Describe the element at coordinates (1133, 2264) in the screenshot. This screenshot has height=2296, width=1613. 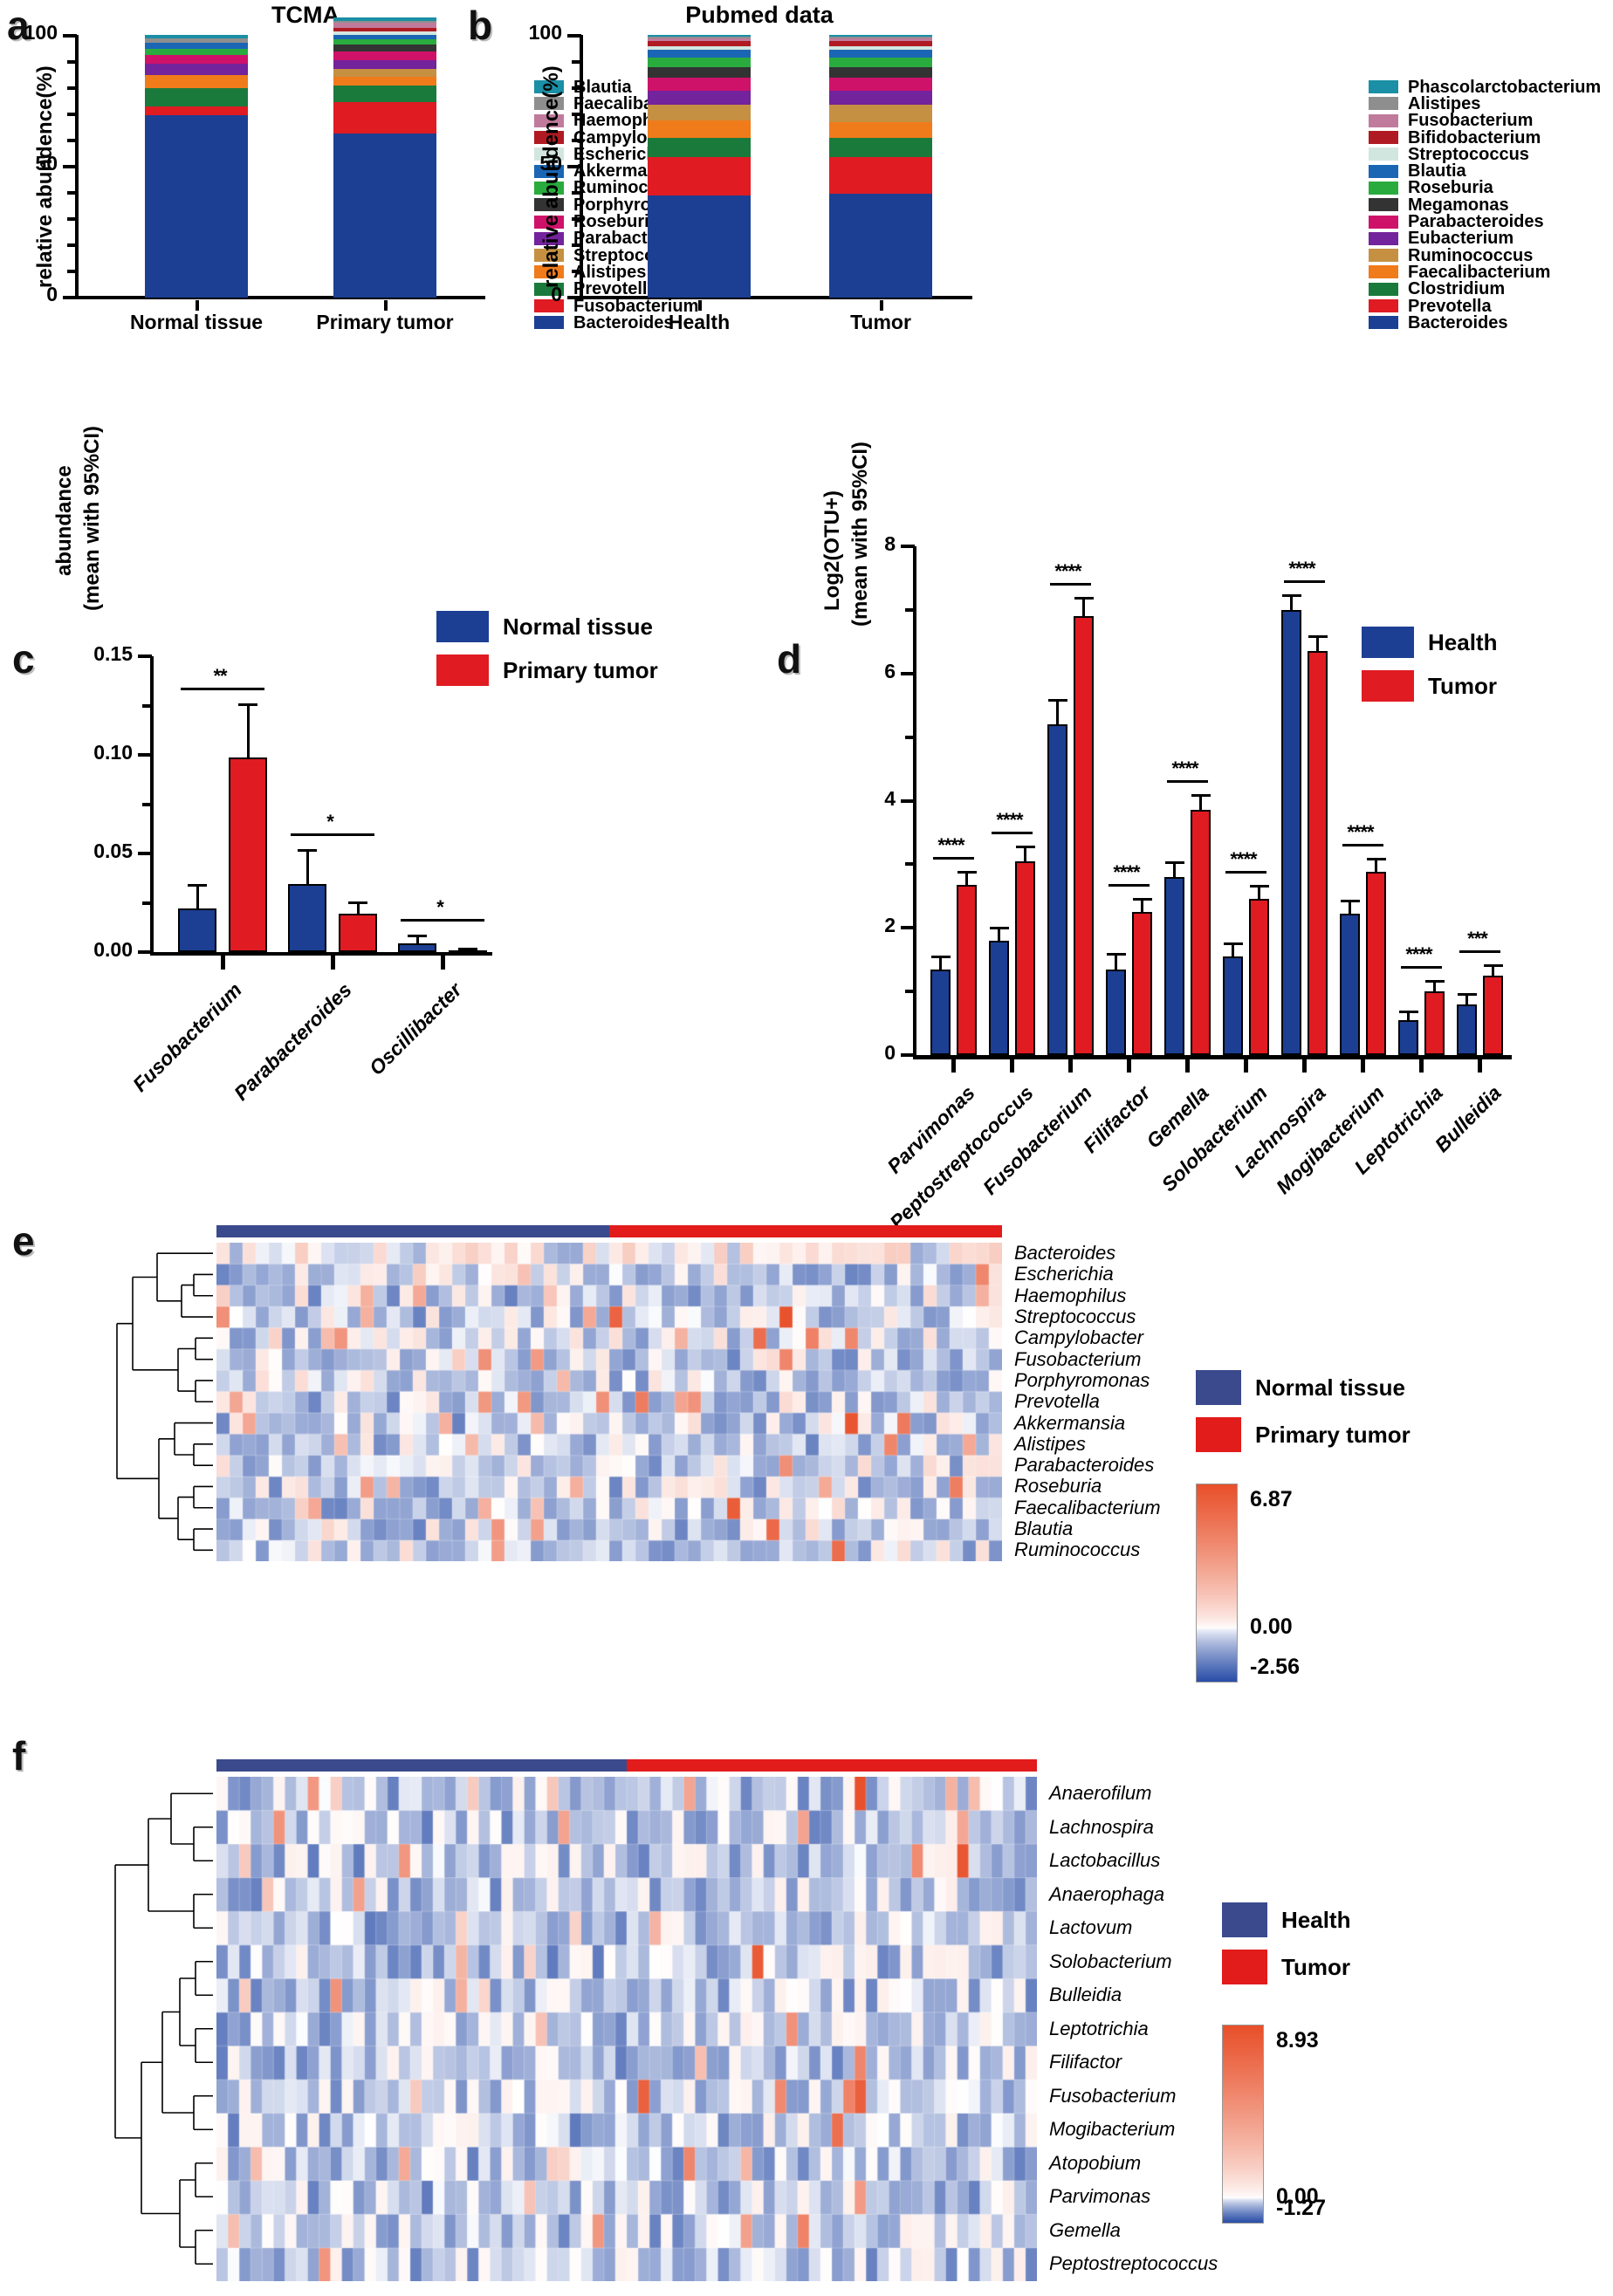
I see `heatmap-row-label: Peptostreptococcus` at that location.